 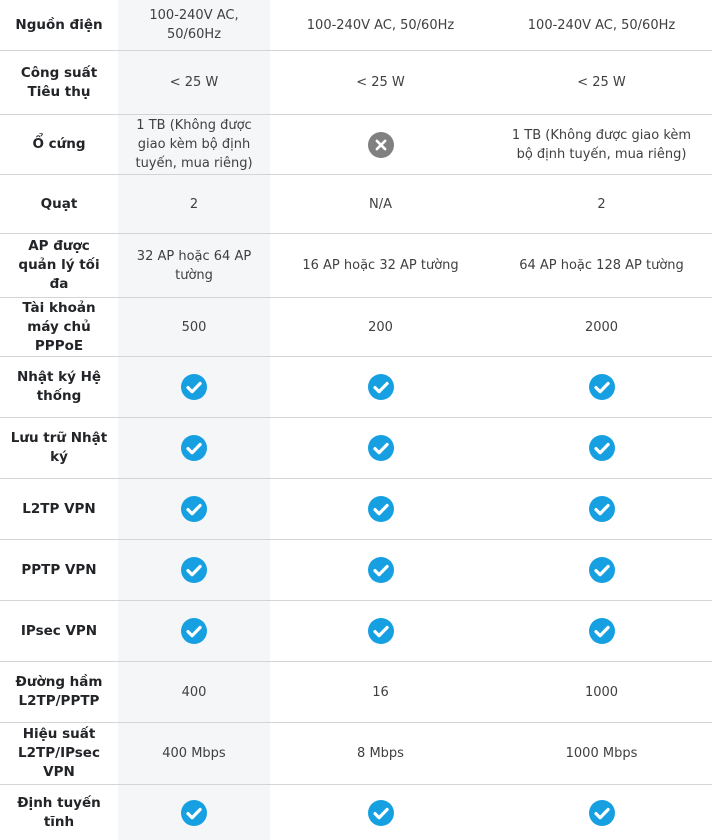 What do you see at coordinates (194, 753) in the screenshot?
I see `value-cell: 400 Mbps` at bounding box center [194, 753].